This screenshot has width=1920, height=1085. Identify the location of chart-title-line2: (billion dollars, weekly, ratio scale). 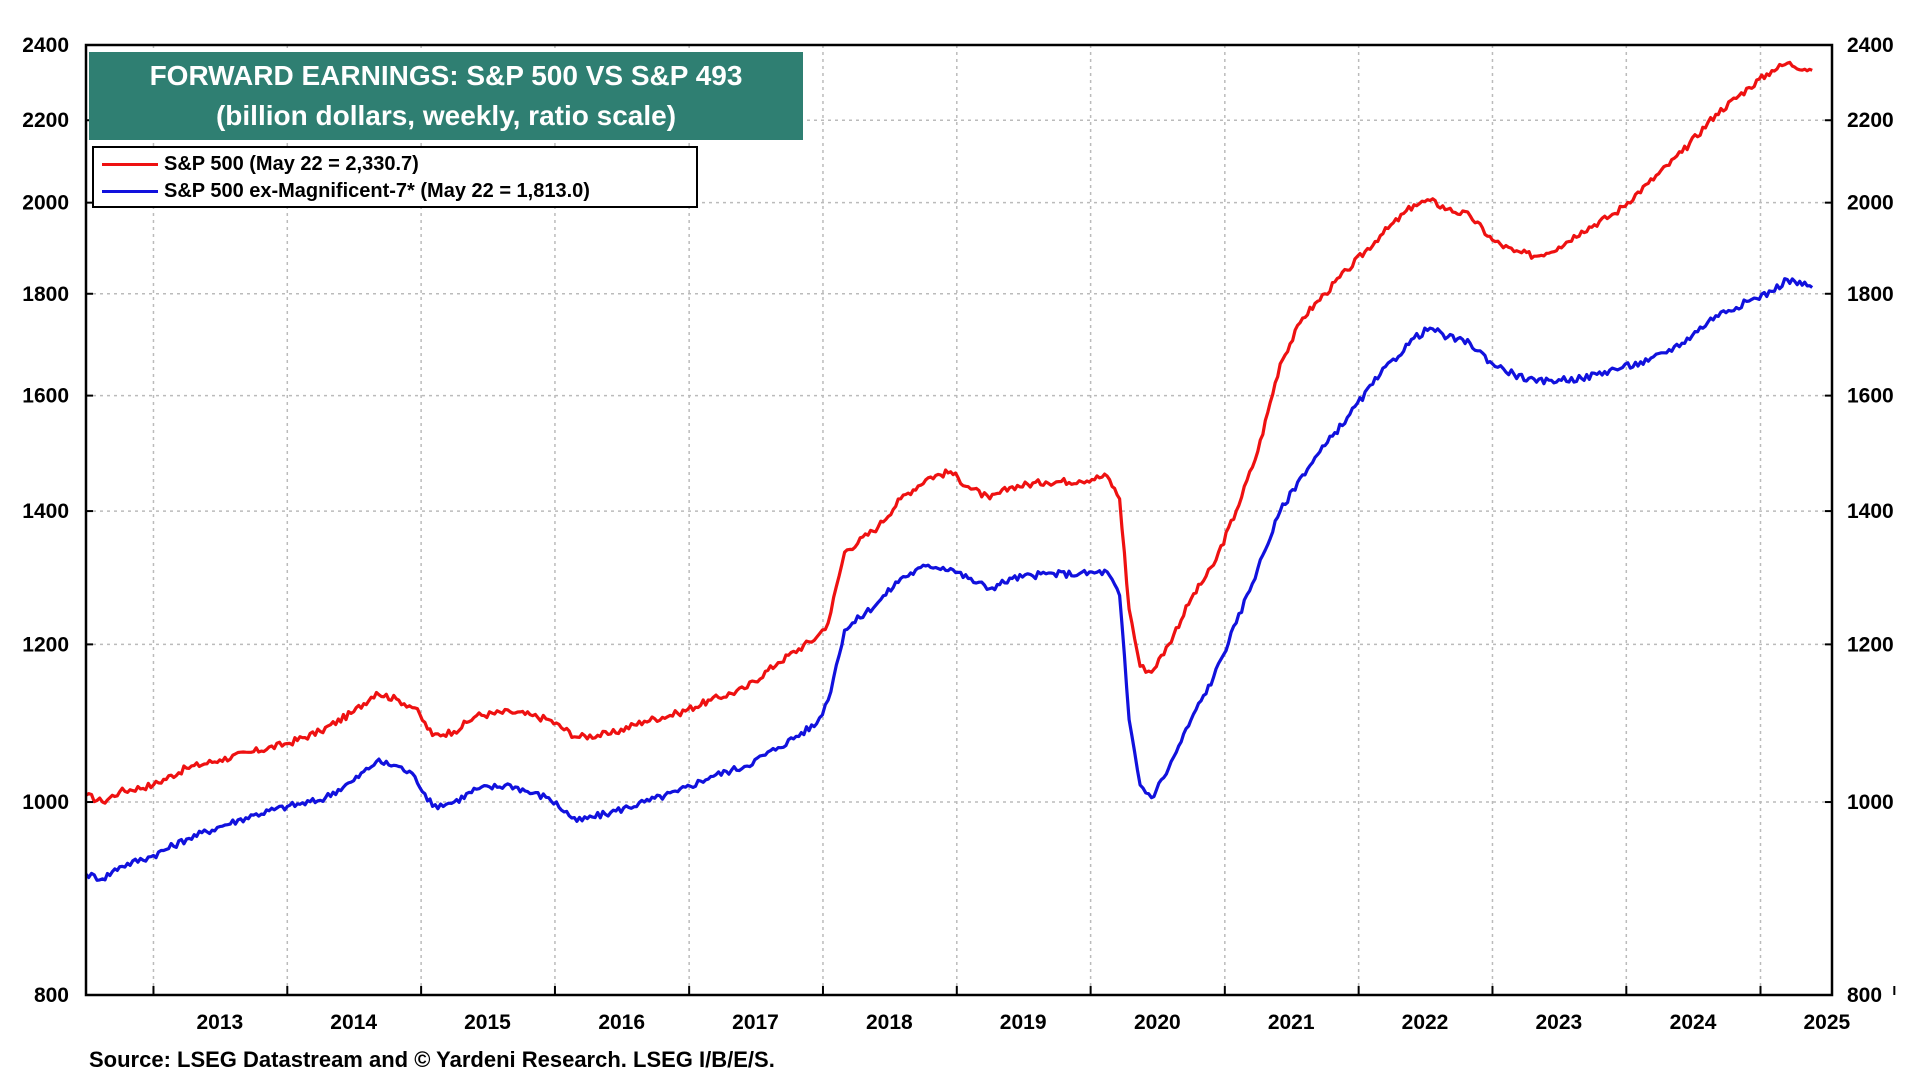
(446, 115).